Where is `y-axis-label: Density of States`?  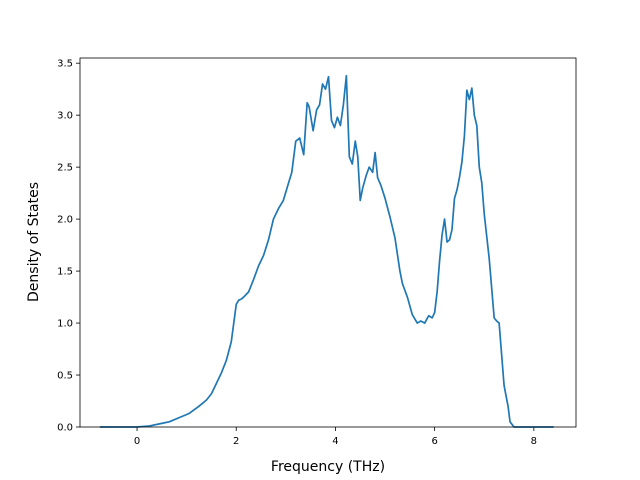 y-axis-label: Density of States is located at coordinates (34, 242).